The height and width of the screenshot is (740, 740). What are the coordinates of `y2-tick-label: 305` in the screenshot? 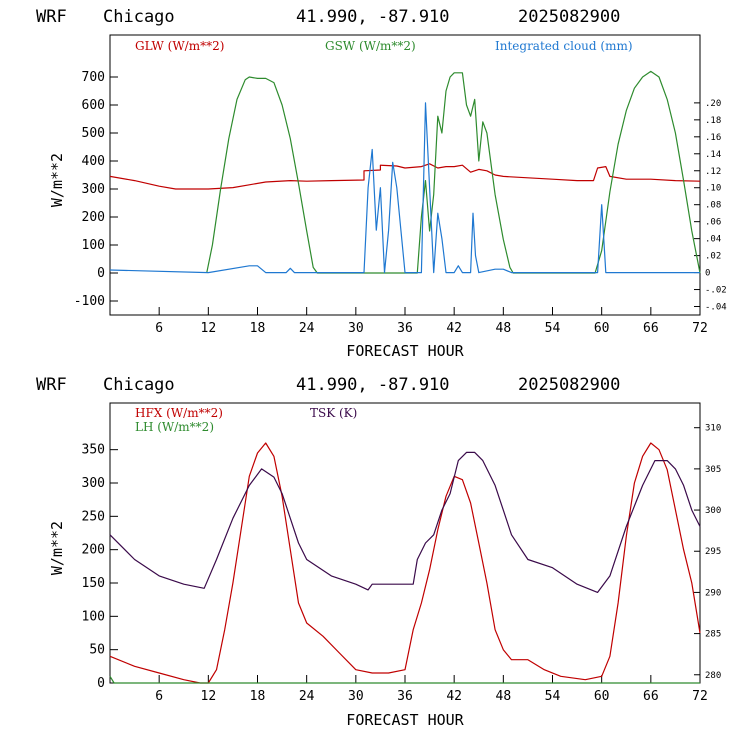 It's located at (713, 470).